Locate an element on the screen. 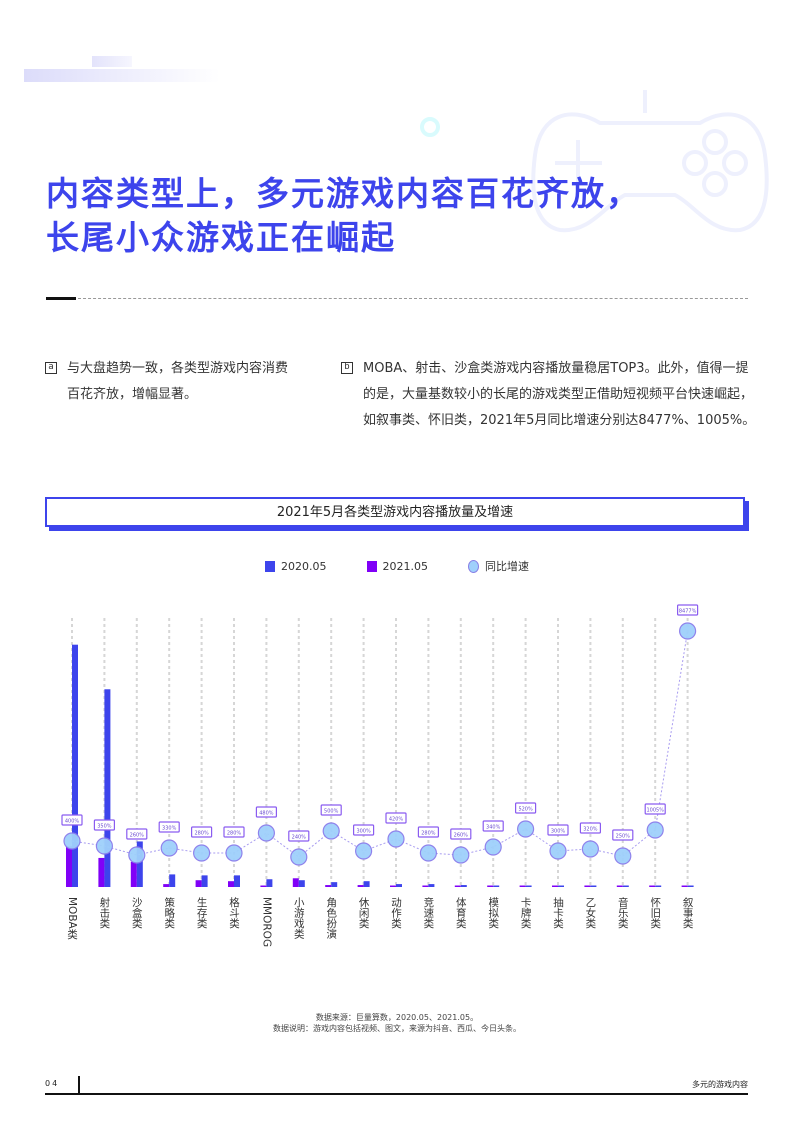 This screenshot has height=1123, width=794. x-axis-label: 沙盒类 is located at coordinates (136, 913).